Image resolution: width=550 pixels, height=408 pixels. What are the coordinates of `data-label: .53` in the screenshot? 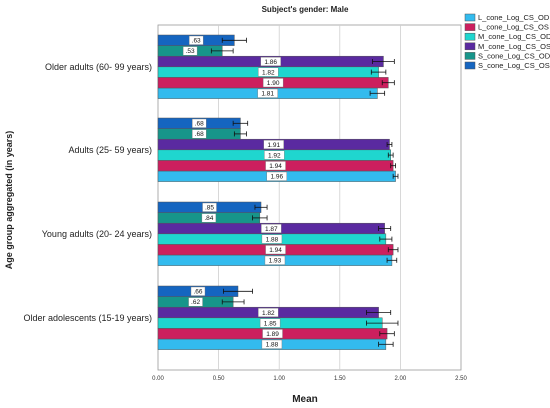 It's located at (190, 51).